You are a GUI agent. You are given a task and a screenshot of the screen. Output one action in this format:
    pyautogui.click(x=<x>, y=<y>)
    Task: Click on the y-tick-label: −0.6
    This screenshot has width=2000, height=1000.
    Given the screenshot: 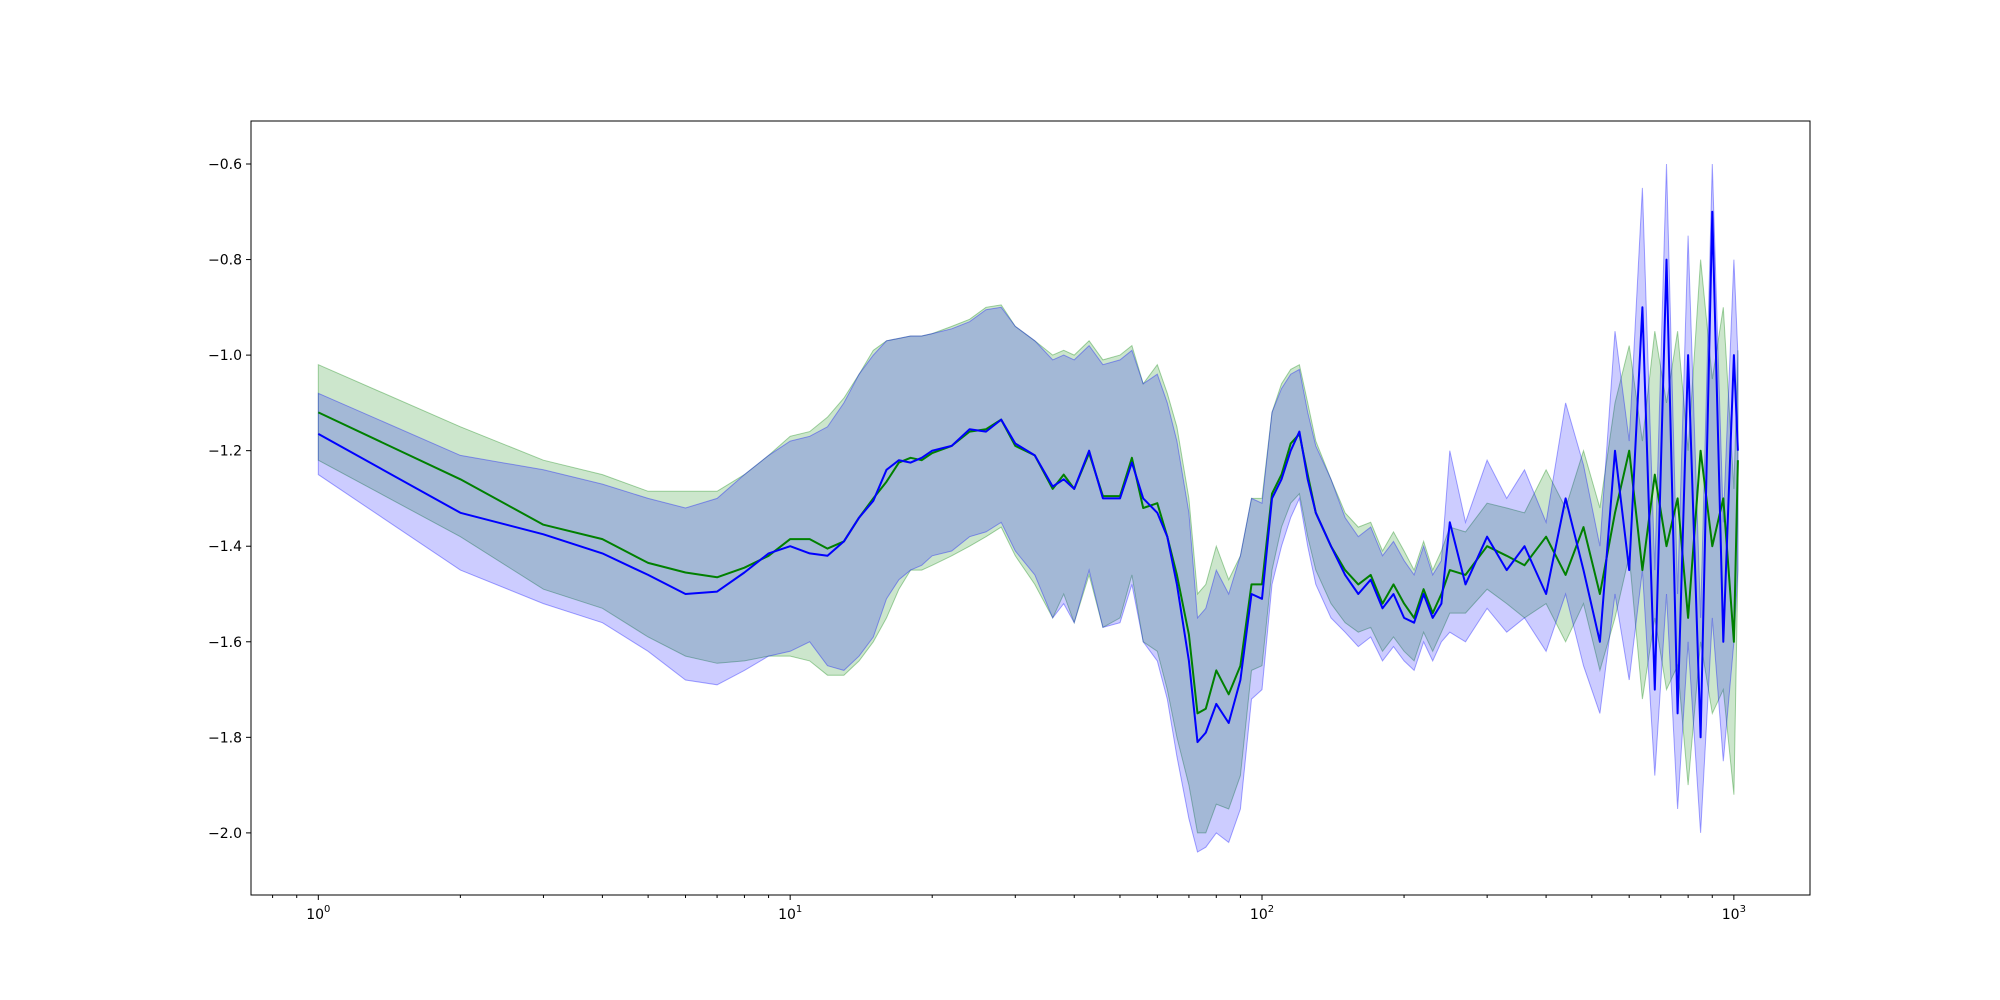 What is the action you would take?
    pyautogui.click(x=225, y=165)
    